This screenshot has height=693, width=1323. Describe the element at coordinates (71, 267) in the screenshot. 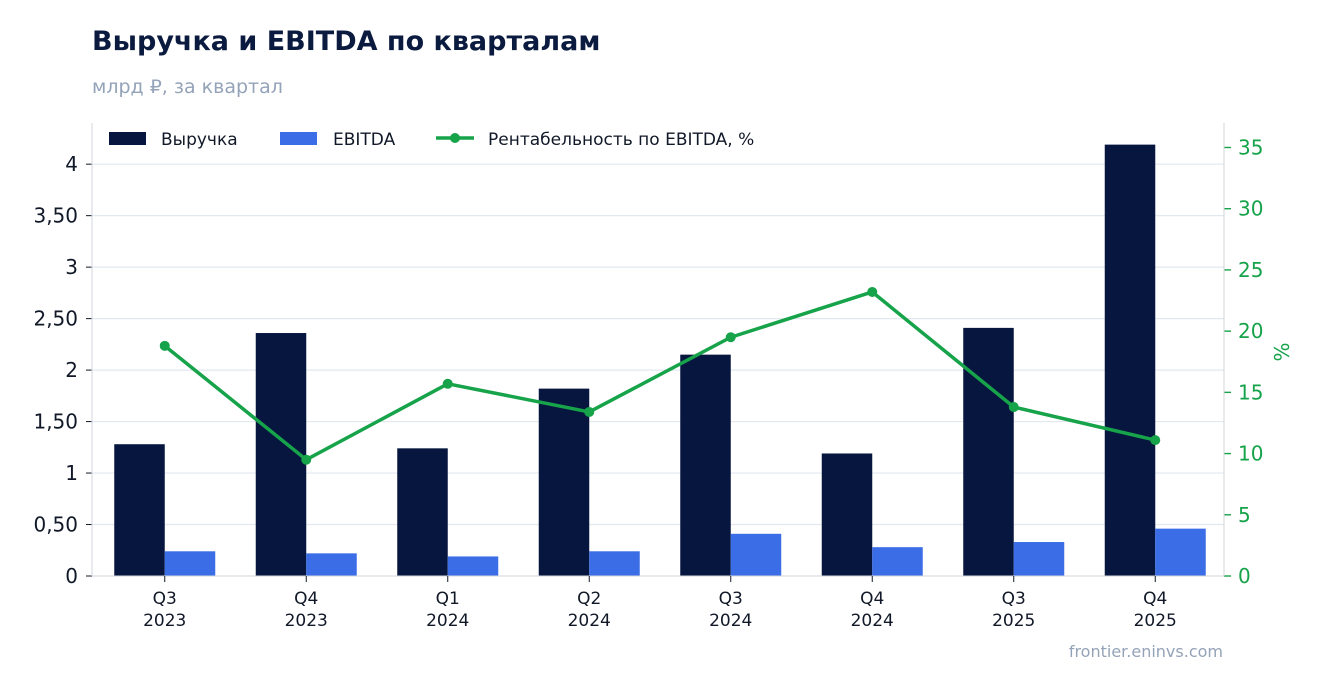

I see `left-tick-label: 3` at that location.